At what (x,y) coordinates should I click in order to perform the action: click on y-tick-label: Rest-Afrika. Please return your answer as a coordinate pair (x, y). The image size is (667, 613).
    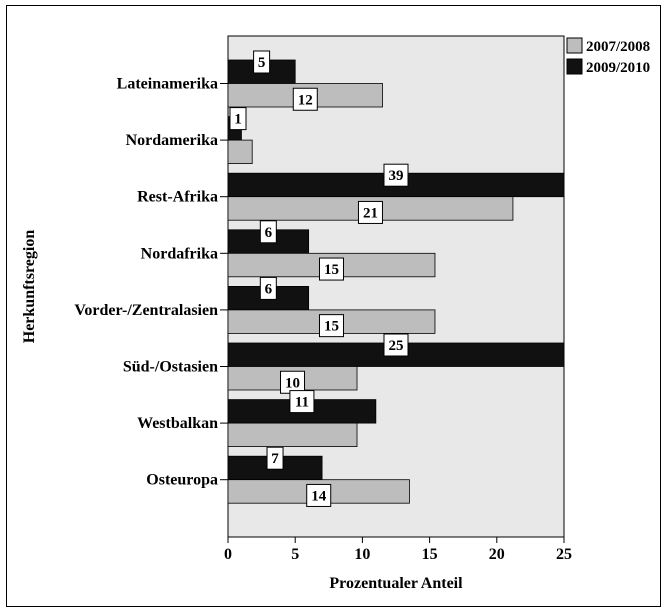
    Looking at the image, I should click on (177, 197).